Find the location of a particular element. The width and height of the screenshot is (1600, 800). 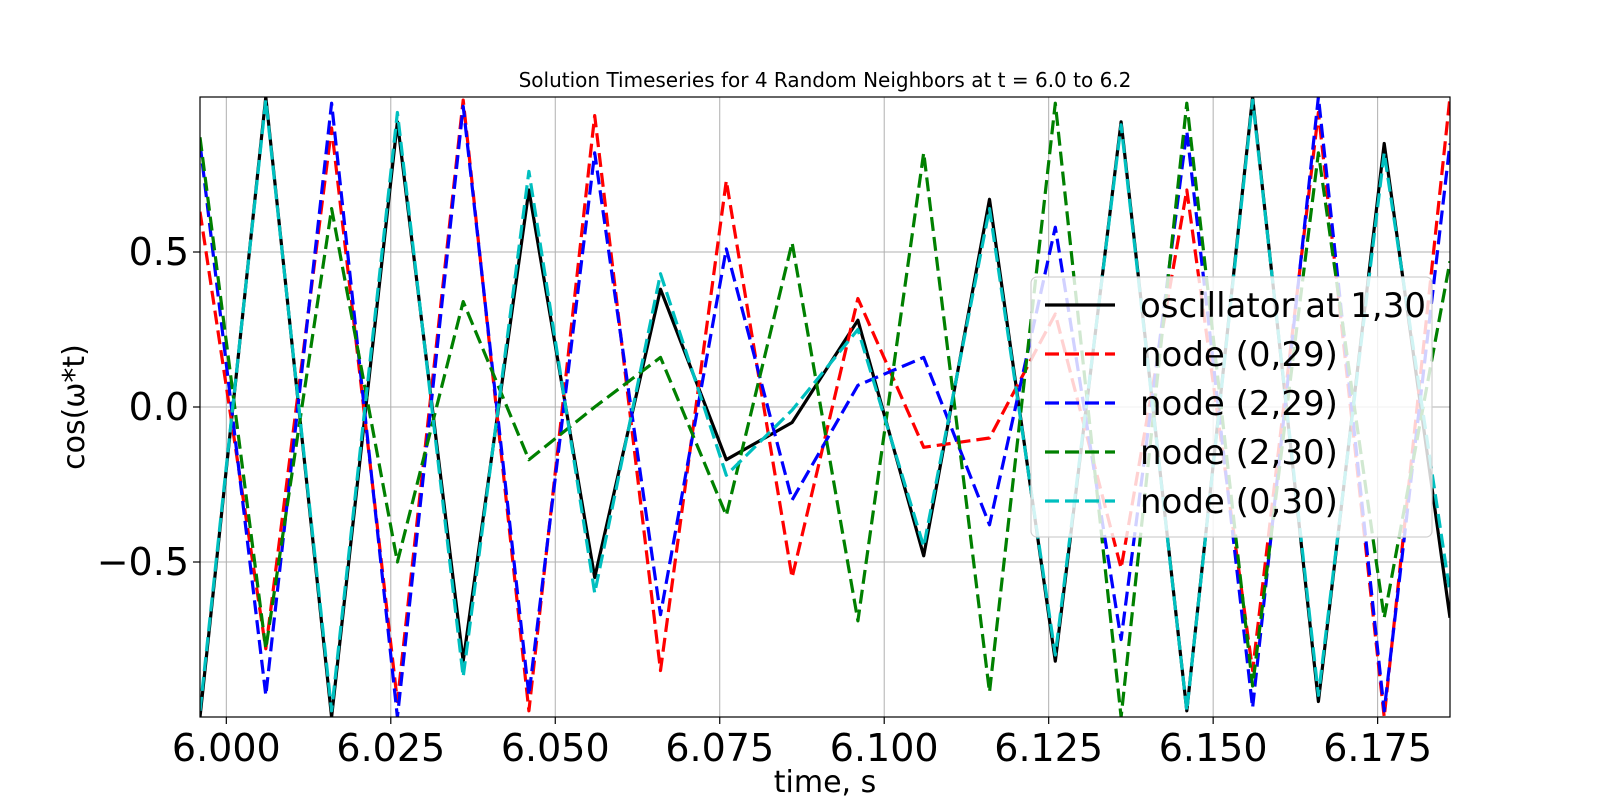

x-tick-label: 6.075 is located at coordinates (719, 748).